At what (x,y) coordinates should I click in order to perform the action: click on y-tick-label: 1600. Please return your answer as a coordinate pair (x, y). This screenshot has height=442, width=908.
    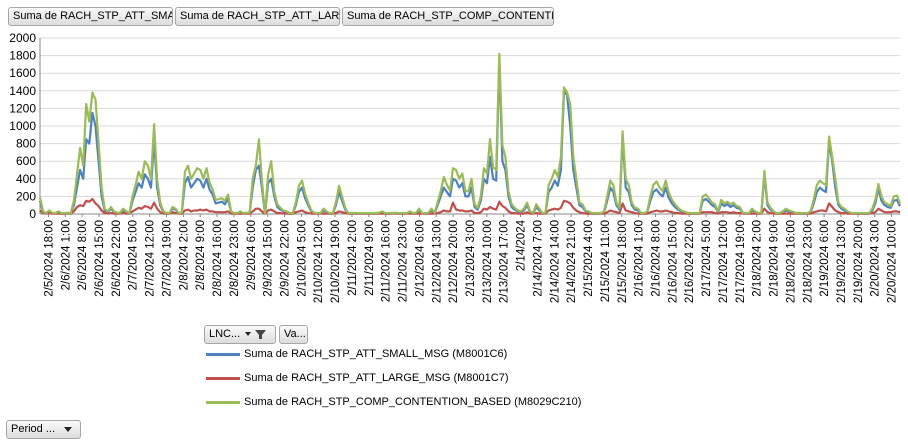
    Looking at the image, I should click on (22, 73).